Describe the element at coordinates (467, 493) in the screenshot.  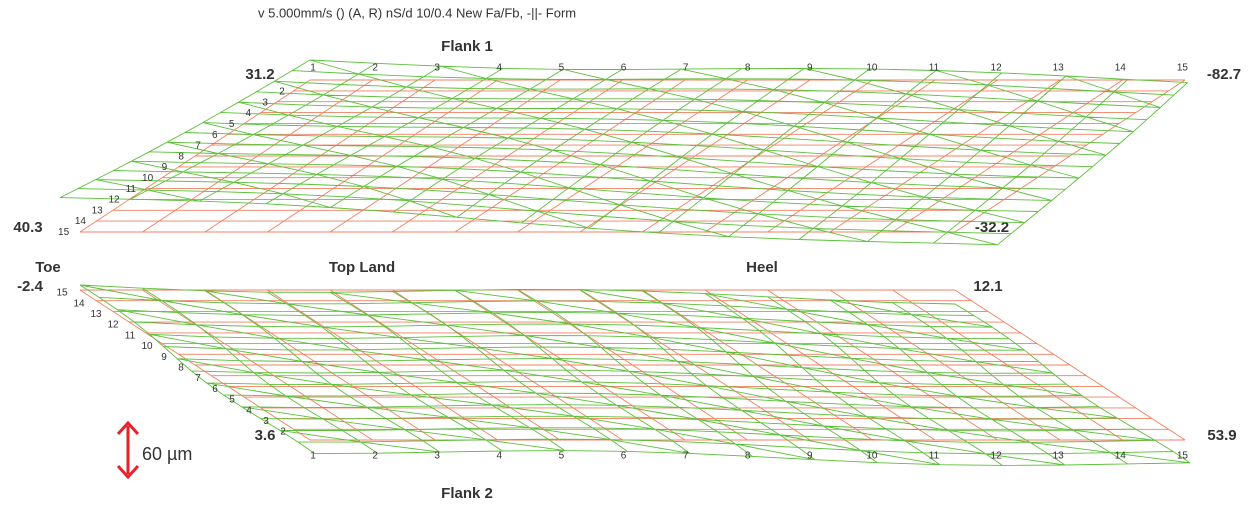
I see `flank-title: Flank 2` at that location.